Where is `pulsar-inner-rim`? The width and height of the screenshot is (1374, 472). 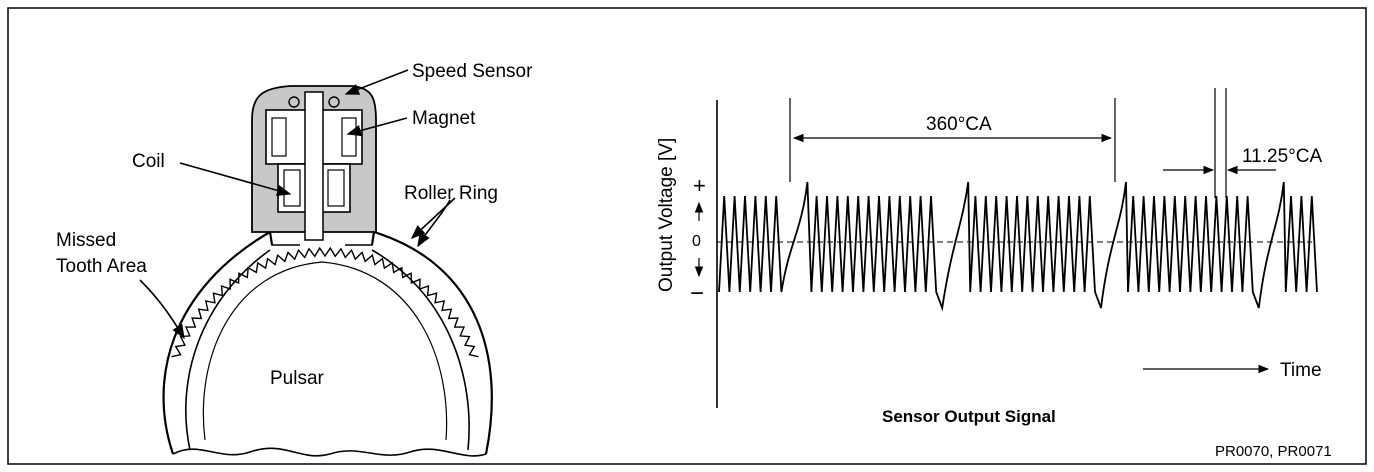
pulsar-inner-rim is located at coordinates (325, 351).